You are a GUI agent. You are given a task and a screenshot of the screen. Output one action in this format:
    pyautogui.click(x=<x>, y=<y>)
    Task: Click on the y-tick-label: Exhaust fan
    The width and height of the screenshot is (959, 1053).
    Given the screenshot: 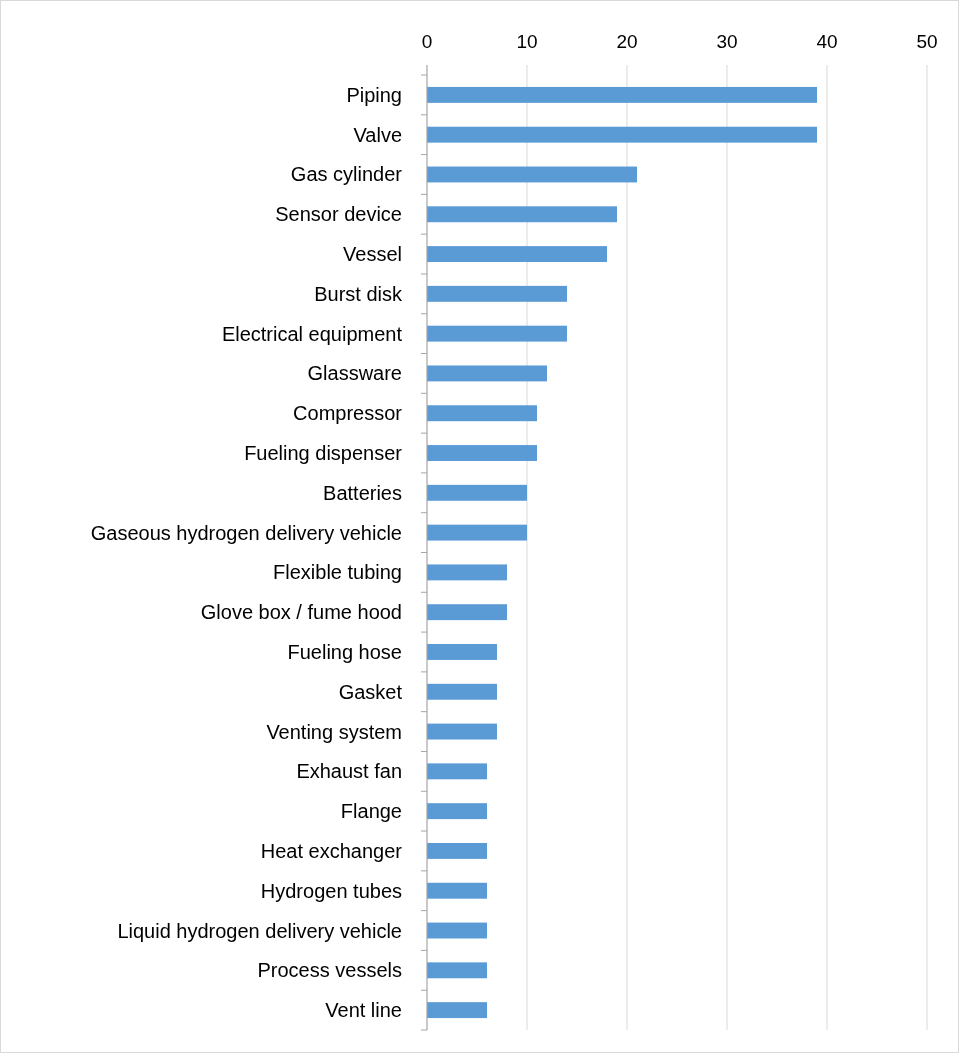 What is the action you would take?
    pyautogui.click(x=349, y=771)
    